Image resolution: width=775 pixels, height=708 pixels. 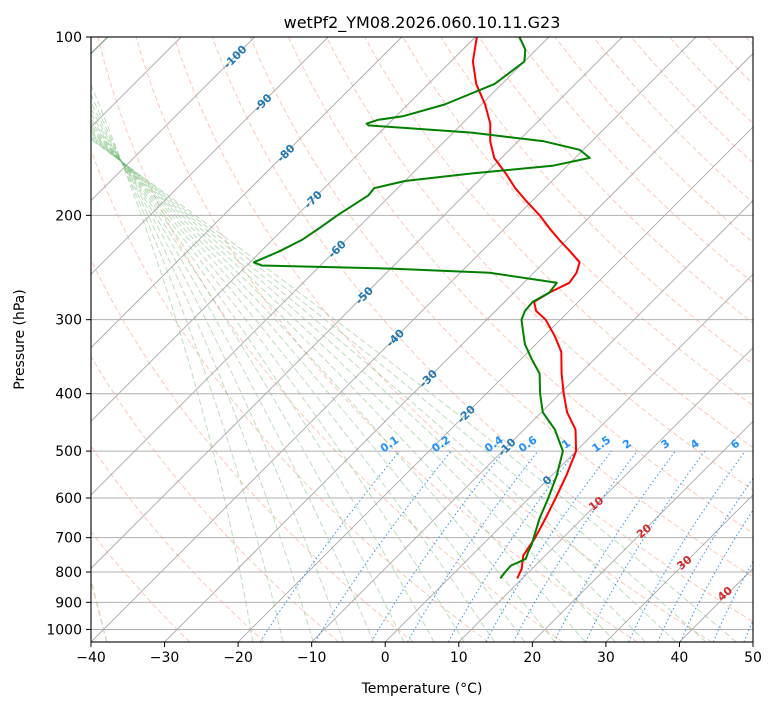 I want to click on y-tick-label: 600, so click(x=68, y=499).